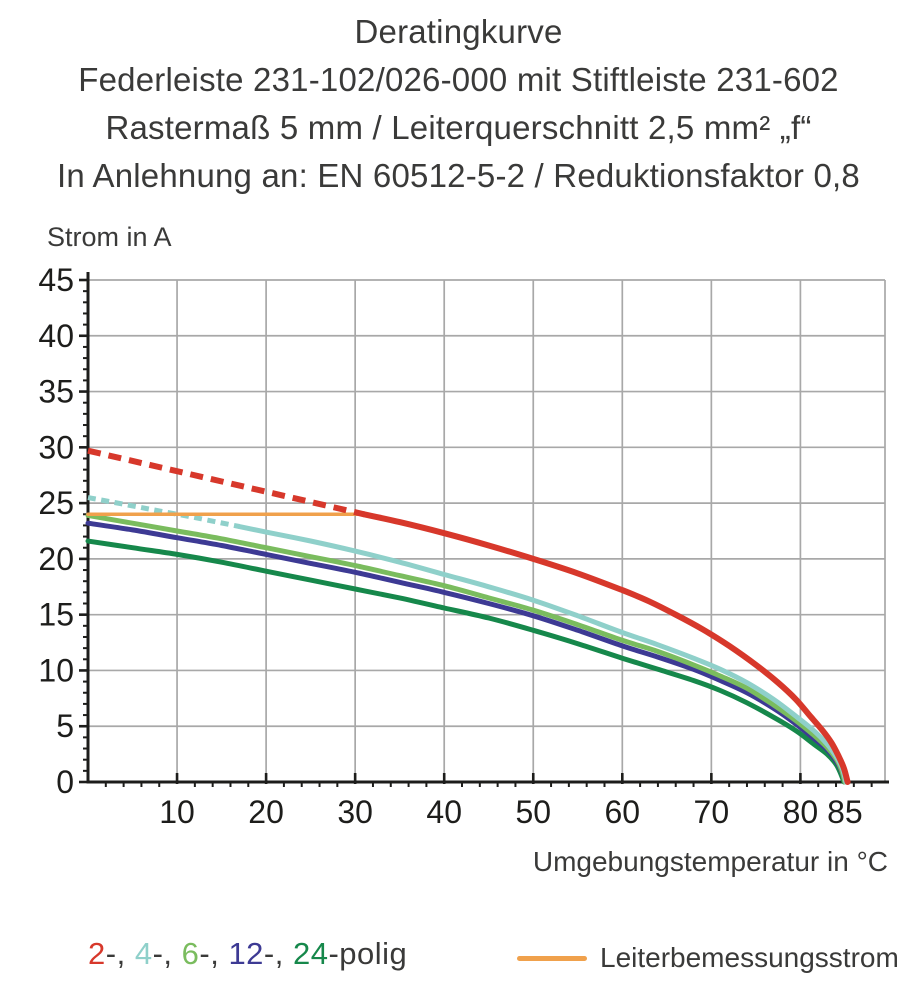 The width and height of the screenshot is (917, 1000). Describe the element at coordinates (801, 812) in the screenshot. I see `x-tick-label: 80` at that location.